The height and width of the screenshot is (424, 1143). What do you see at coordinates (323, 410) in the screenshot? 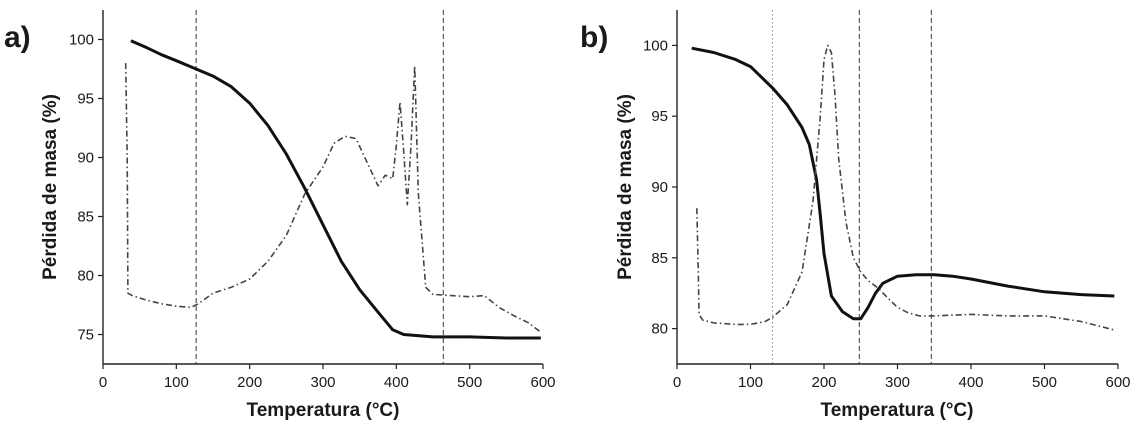
I see `x-axis-title-a: Temperatura (°C)` at bounding box center [323, 410].